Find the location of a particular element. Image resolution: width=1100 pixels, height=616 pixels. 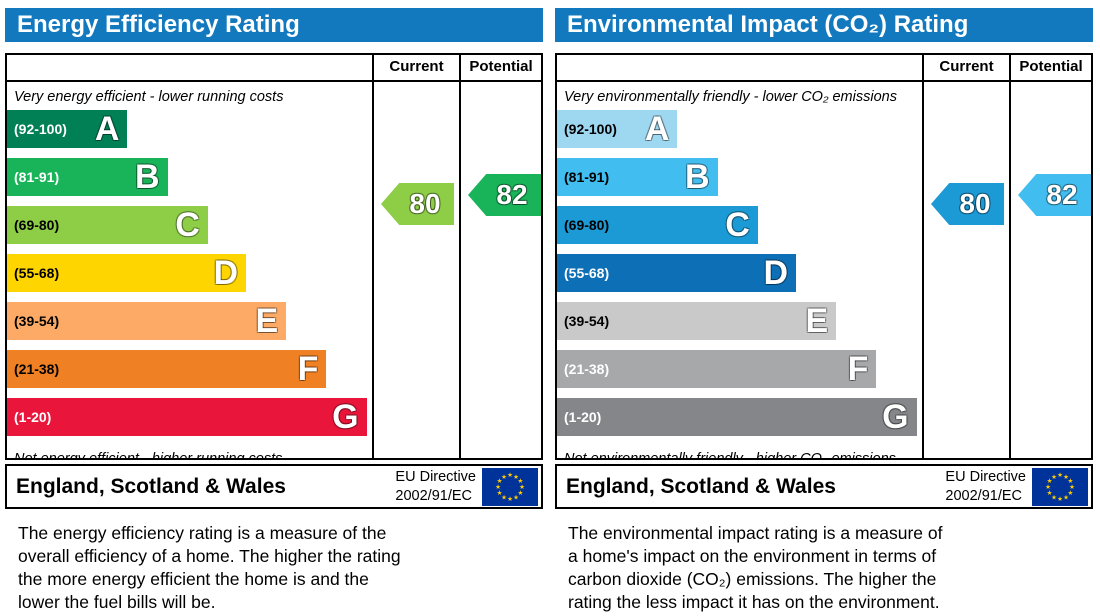

band-range-label: (69-80) is located at coordinates (587, 225).